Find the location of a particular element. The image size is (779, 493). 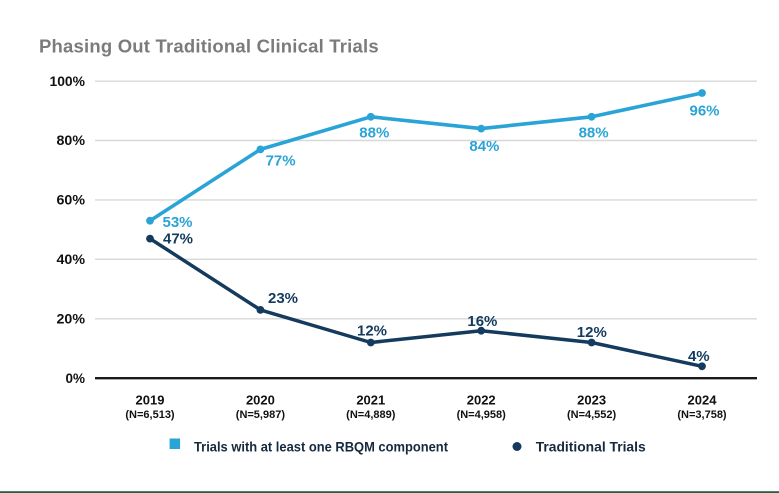

svg-text: 2023 is located at coordinates (591, 400).